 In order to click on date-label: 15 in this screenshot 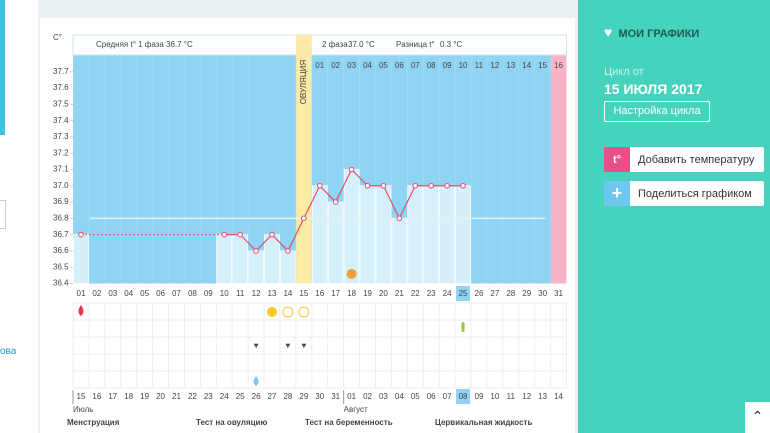, I will do `click(81, 396)`.